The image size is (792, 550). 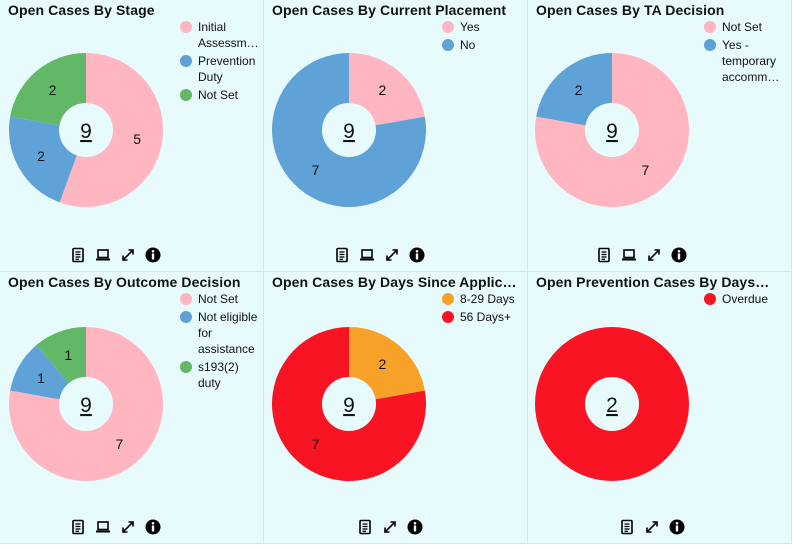 What do you see at coordinates (81, 10) in the screenshot?
I see `panel-title: Open Cases By Stage` at bounding box center [81, 10].